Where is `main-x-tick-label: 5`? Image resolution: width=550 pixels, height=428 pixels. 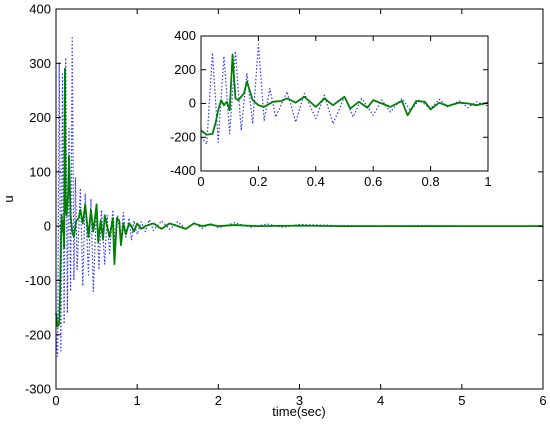
main-x-tick-label: 5 is located at coordinates (461, 400).